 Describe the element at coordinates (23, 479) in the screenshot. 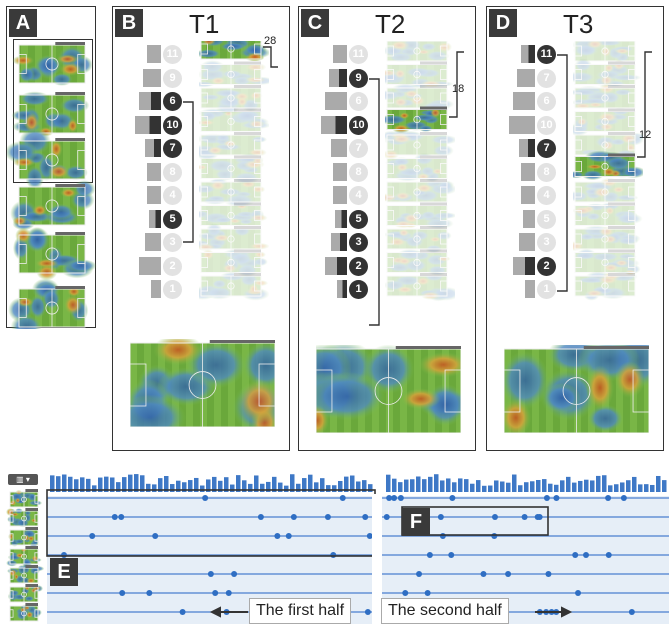

I see `toolbar-button: ▥ ▾` at that location.